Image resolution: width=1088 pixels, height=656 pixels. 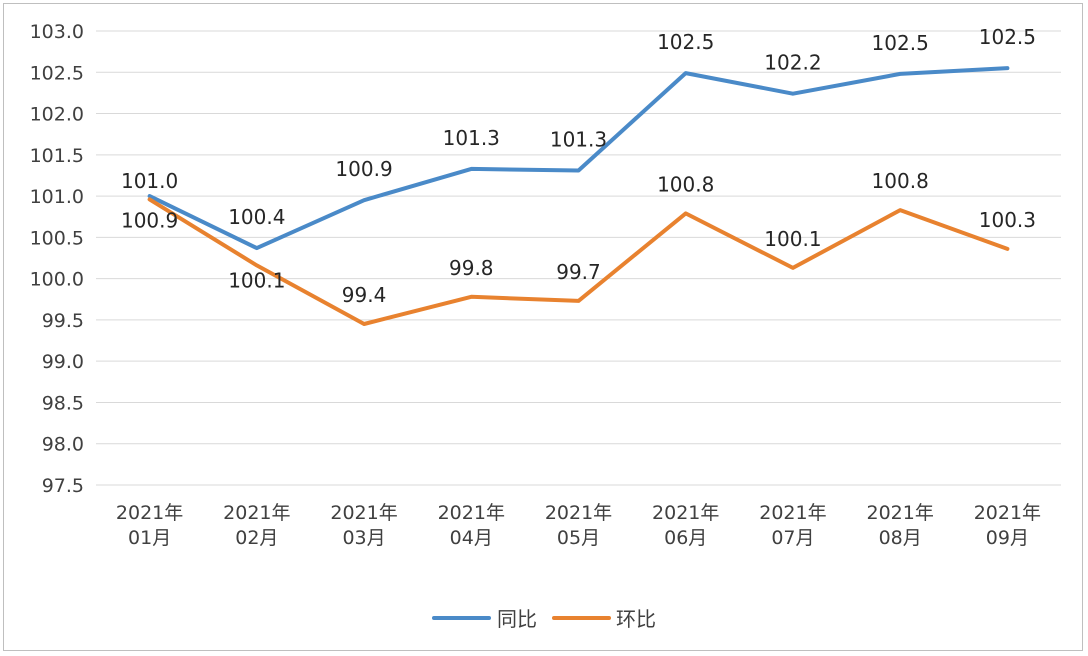 What do you see at coordinates (1007, 525) in the screenshot?
I see `x-tick-label: 2021年 09月` at bounding box center [1007, 525].